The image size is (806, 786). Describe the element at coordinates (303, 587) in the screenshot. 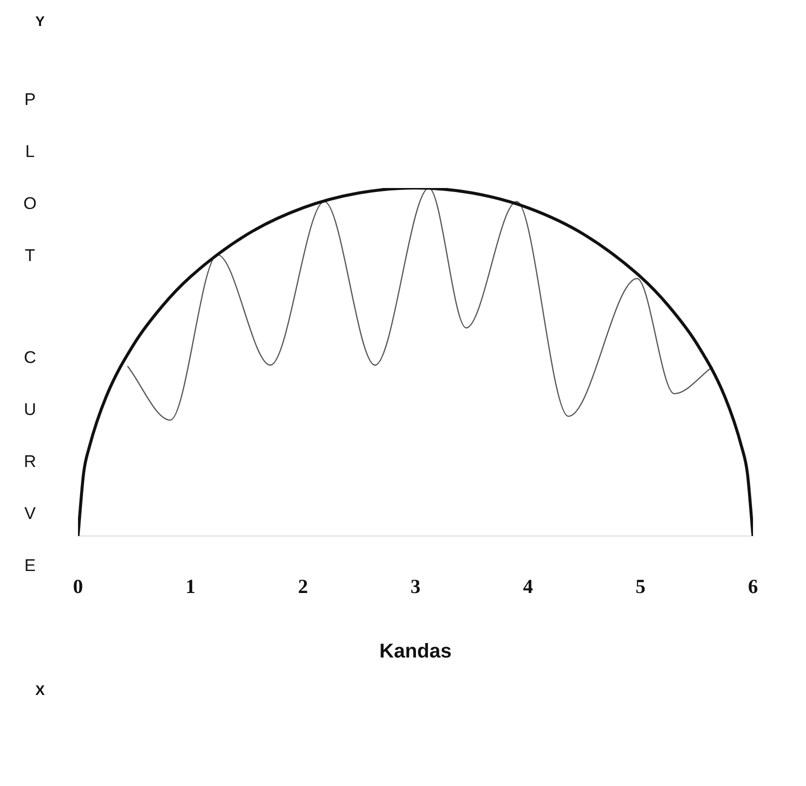

I see `x-tick-label: 2` at that location.